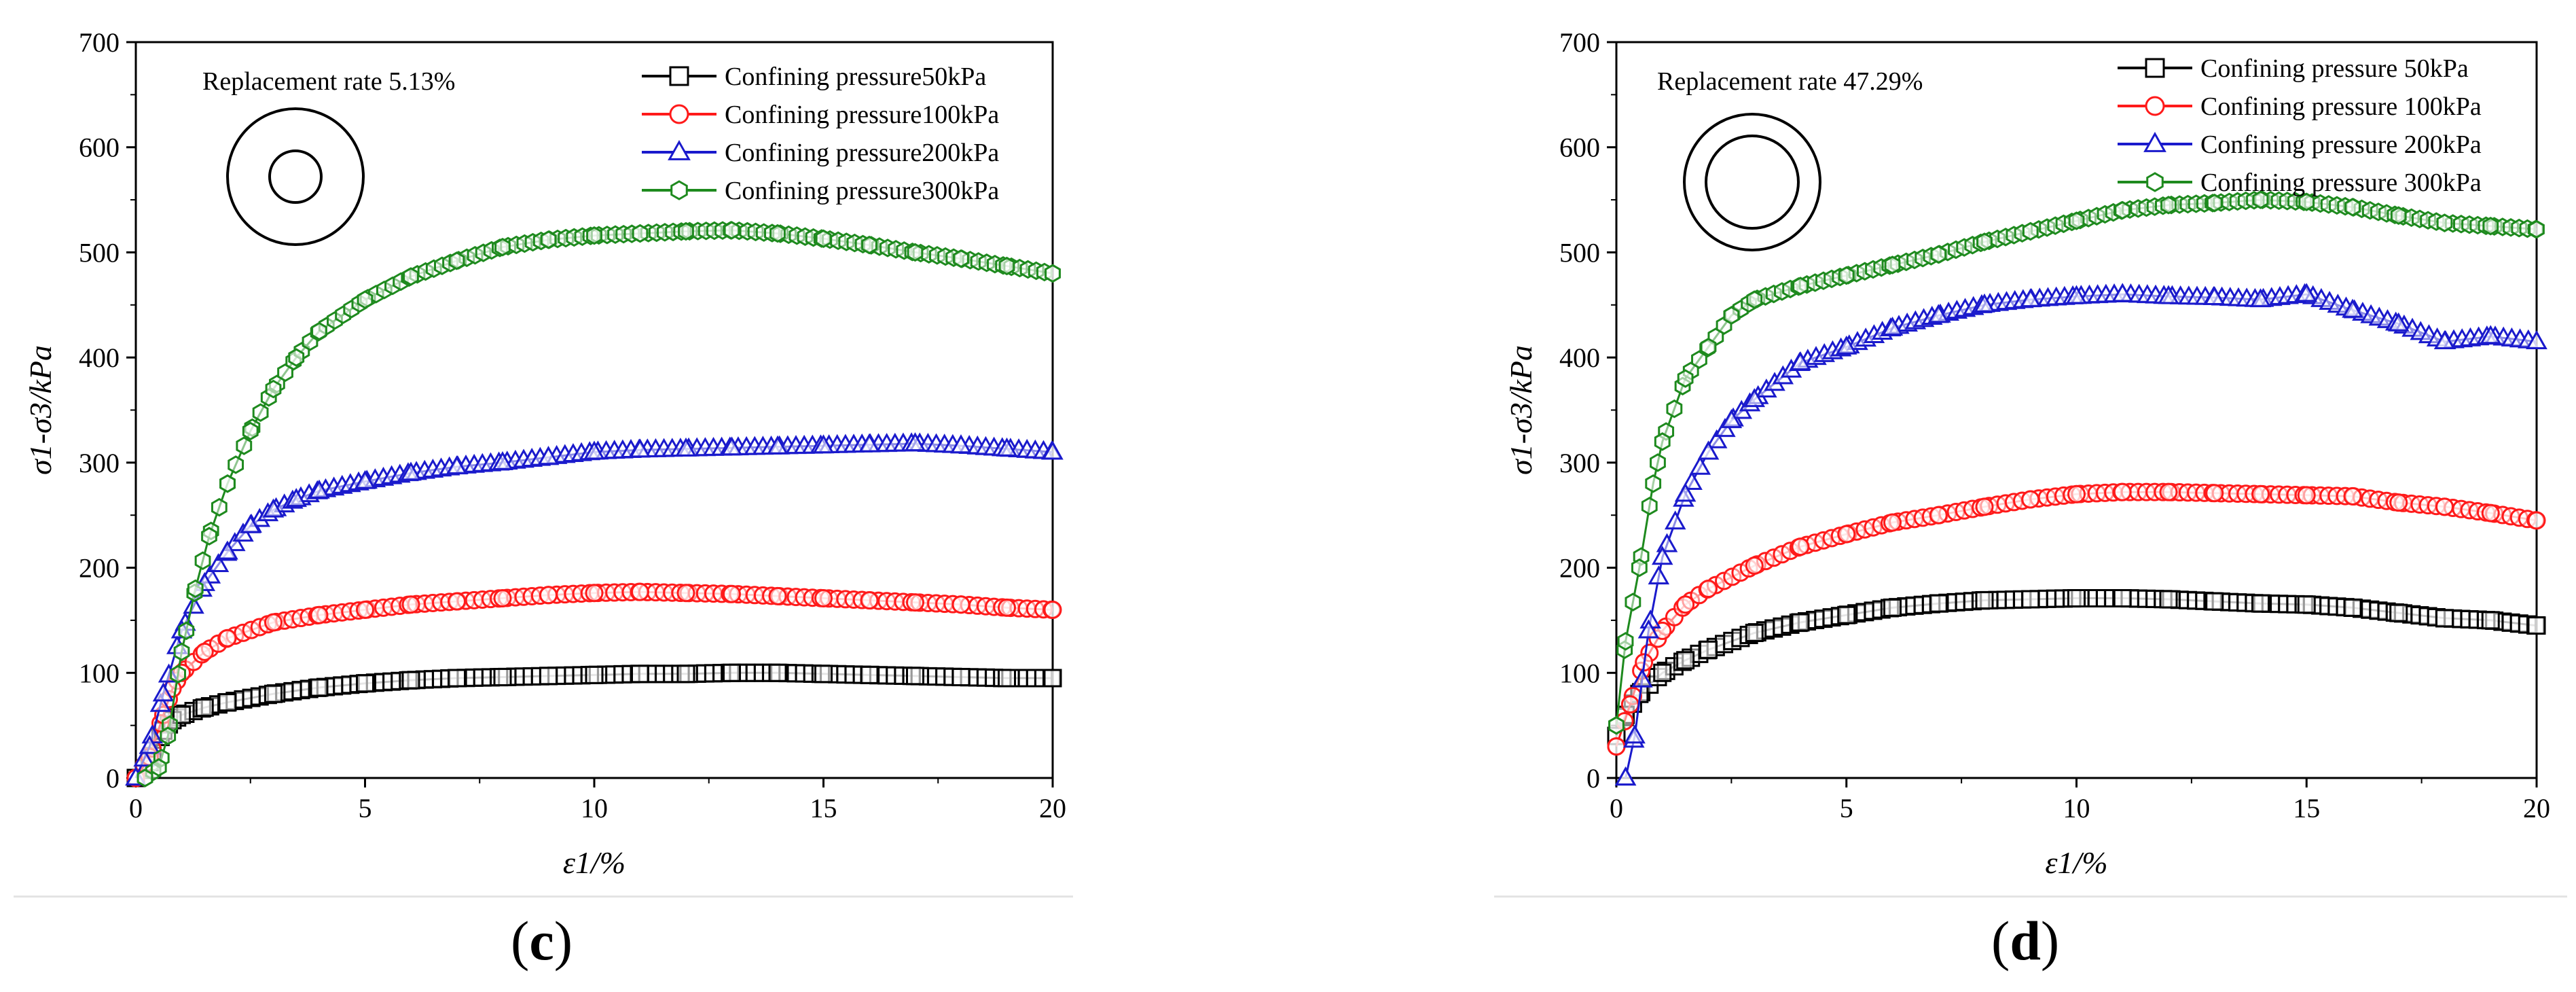 The width and height of the screenshot is (2576, 992). Describe the element at coordinates (2334, 68) in the screenshot. I see `legend-entry: Confining pressure 50kPa` at that location.